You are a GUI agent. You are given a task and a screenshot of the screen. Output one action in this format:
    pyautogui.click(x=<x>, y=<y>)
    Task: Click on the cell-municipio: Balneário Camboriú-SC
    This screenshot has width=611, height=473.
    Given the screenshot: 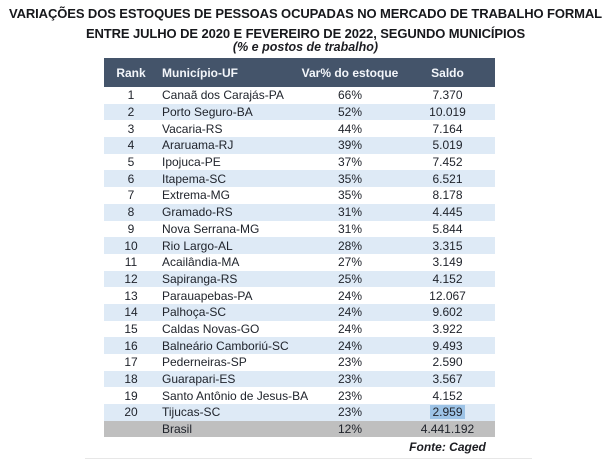 What is the action you would take?
    pyautogui.click(x=225, y=345)
    